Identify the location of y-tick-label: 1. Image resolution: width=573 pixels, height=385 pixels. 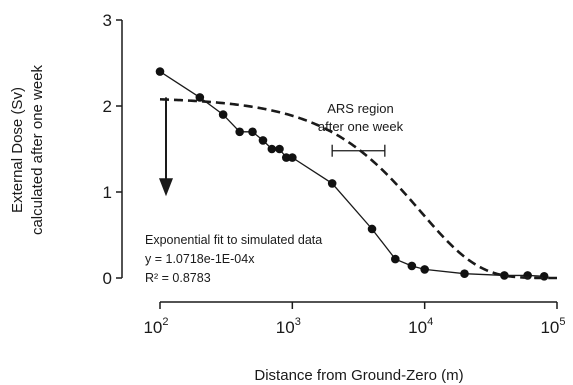
(107, 192).